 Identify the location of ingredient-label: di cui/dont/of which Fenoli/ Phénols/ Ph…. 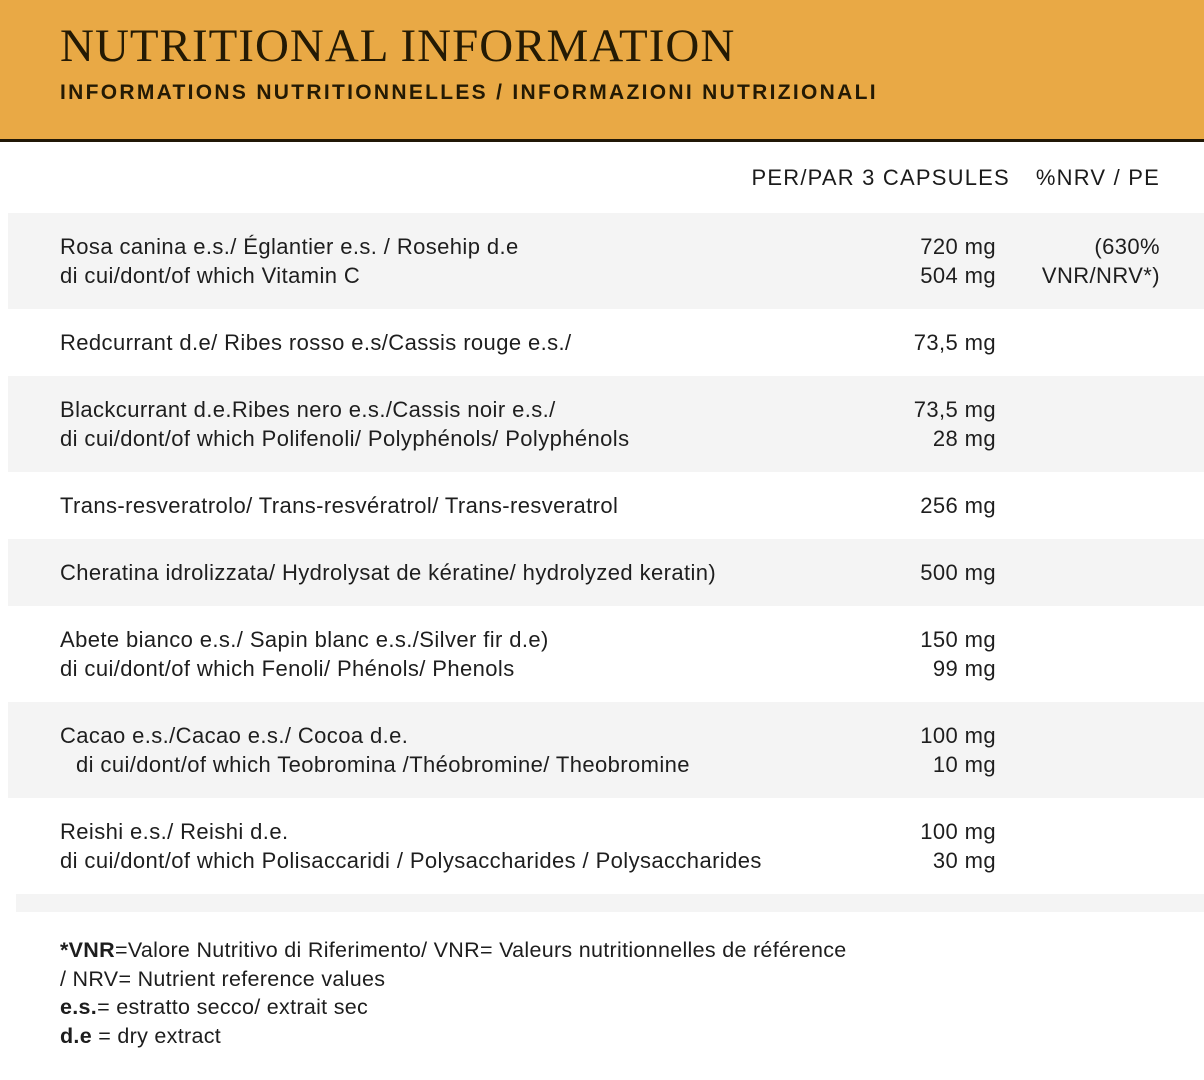
(287, 668).